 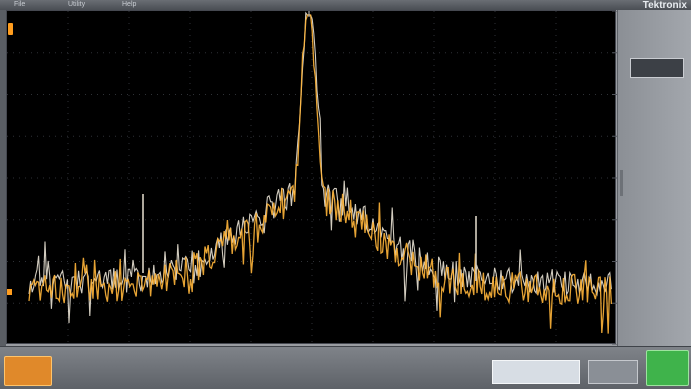 I want to click on spur-lines, so click(x=309, y=237).